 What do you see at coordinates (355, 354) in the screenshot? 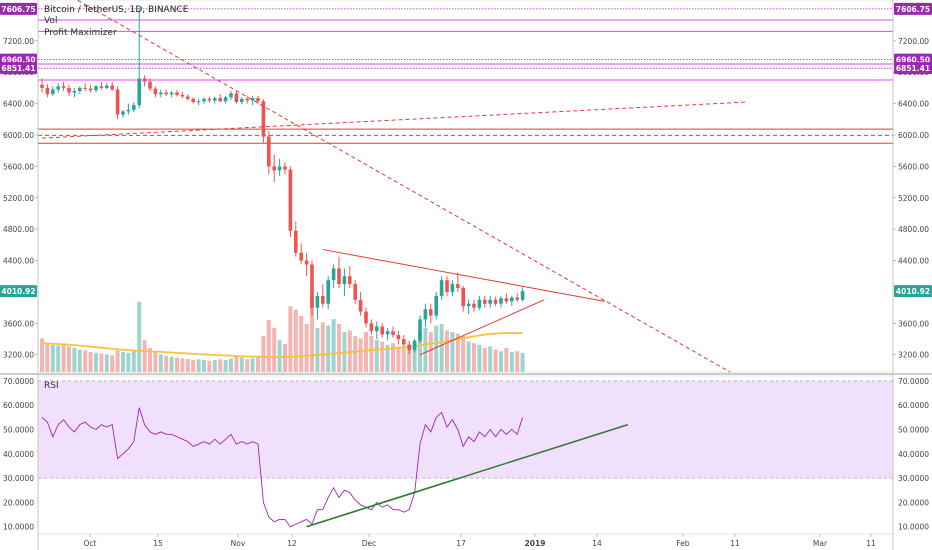
I see `volume-bar` at bounding box center [355, 354].